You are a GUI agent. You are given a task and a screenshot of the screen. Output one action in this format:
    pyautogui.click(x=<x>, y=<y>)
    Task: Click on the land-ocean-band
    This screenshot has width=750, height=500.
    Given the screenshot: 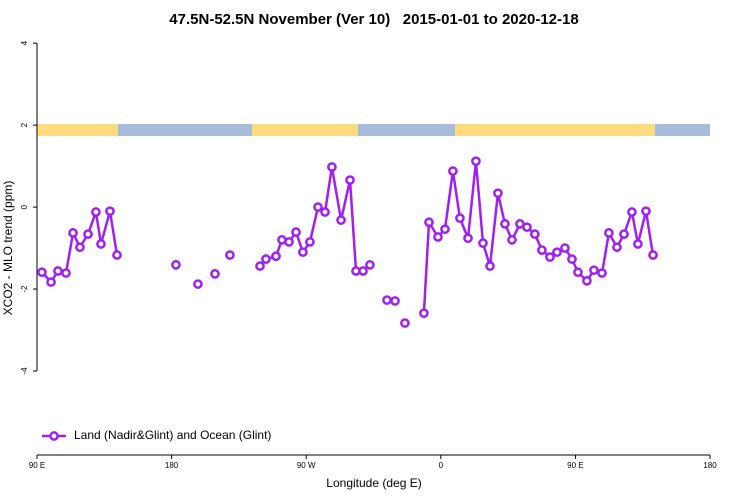 What is the action you would take?
    pyautogui.click(x=373, y=130)
    